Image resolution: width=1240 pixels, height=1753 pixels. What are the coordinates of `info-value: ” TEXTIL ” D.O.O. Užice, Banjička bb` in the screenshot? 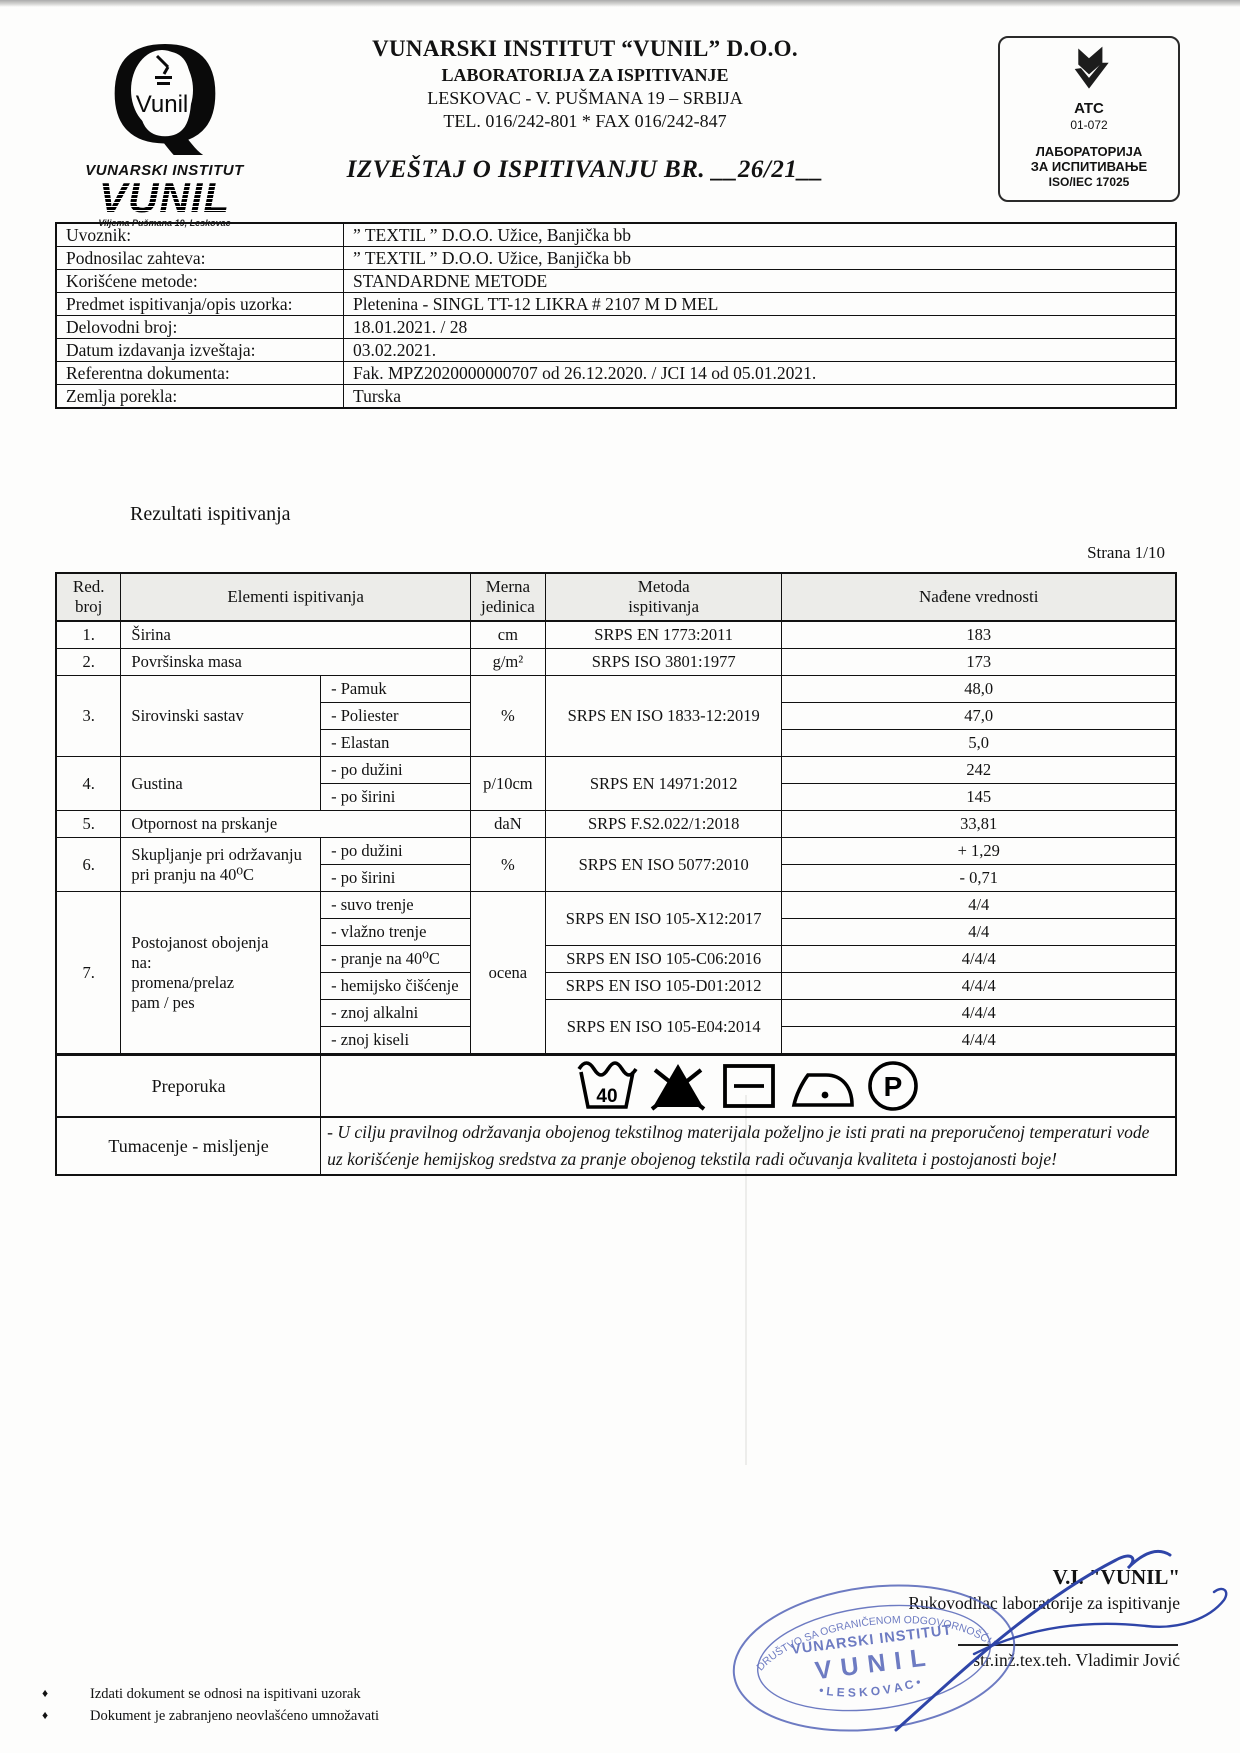 It's located at (760, 234).